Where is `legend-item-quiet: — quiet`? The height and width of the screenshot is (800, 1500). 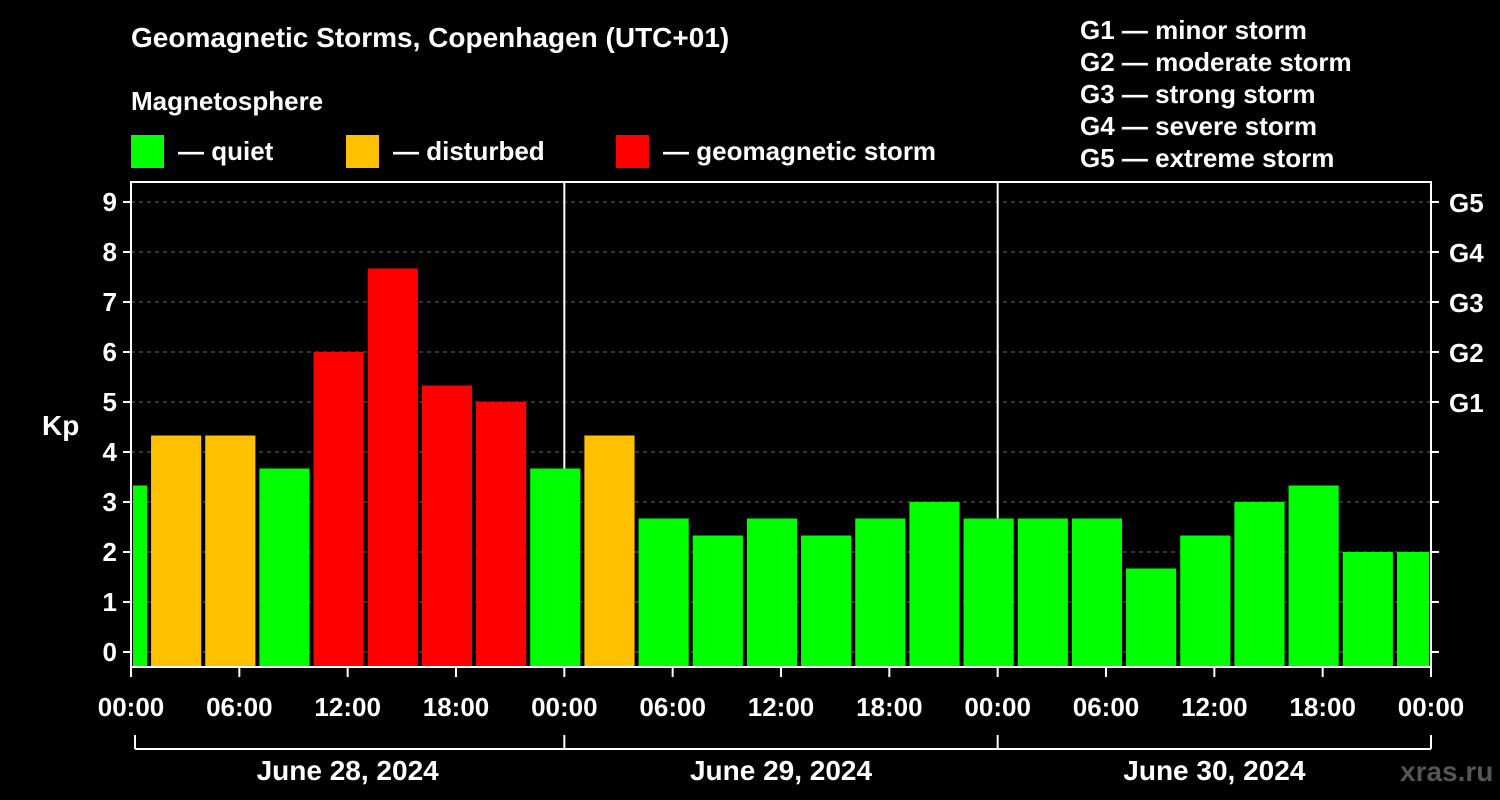
legend-item-quiet: — quiet is located at coordinates (202, 151).